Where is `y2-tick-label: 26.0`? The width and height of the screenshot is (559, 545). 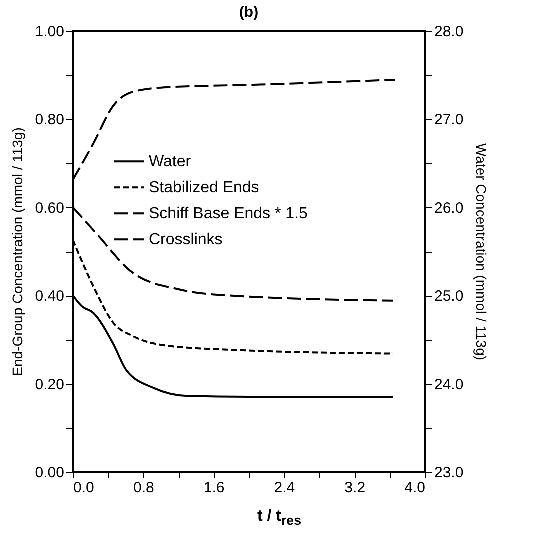 y2-tick-label: 26.0 is located at coordinates (449, 208).